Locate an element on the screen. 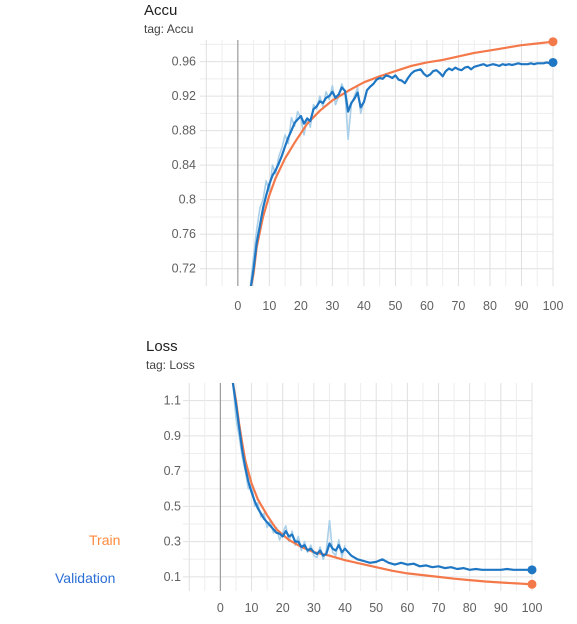 Image resolution: width=577 pixels, height=624 pixels. loss-ytick-label: 0.9 is located at coordinates (172, 436).